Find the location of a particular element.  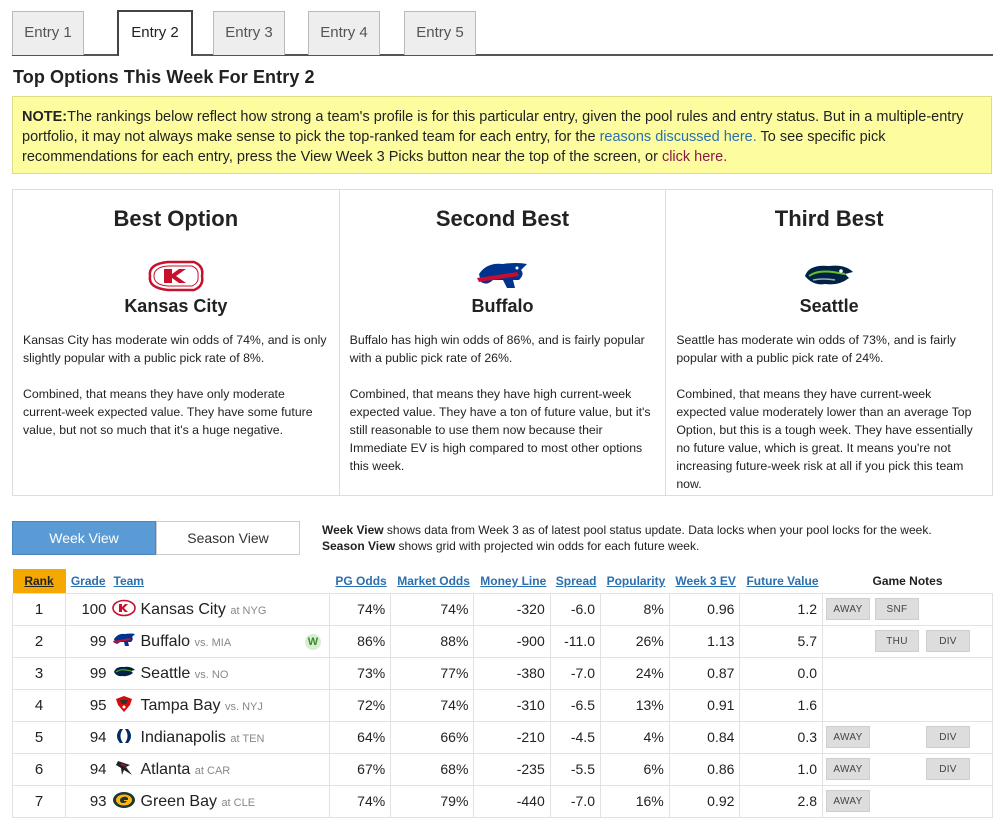

seahawks-icon is located at coordinates (124, 671).